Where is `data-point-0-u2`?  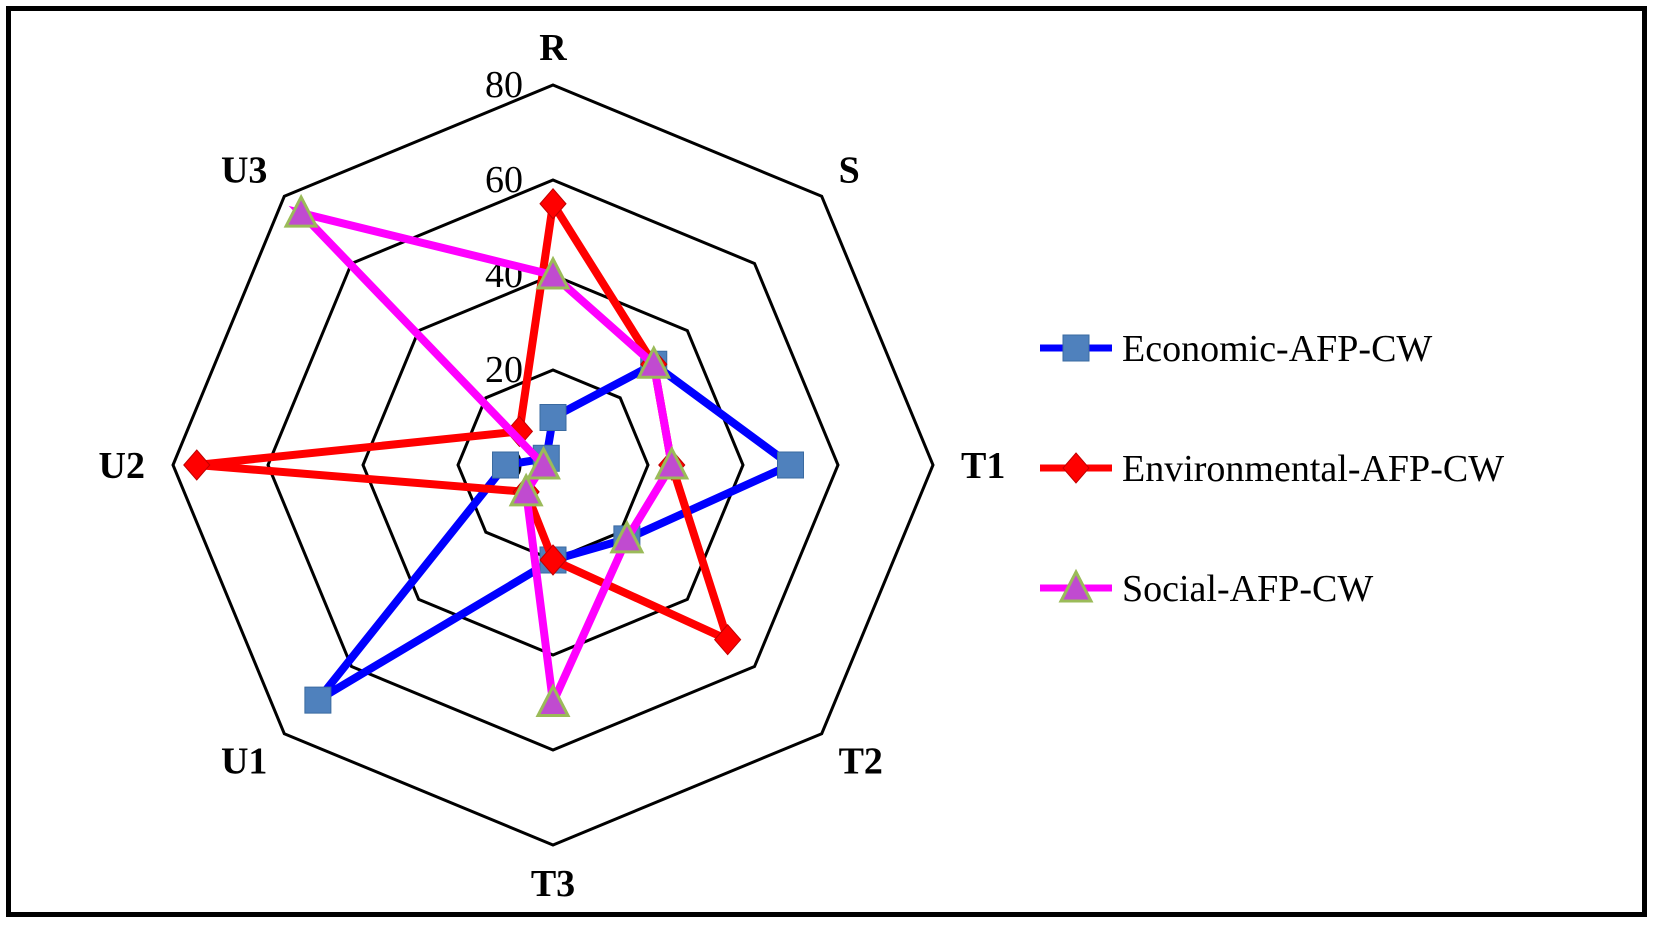
data-point-0-u2 is located at coordinates (505, 465).